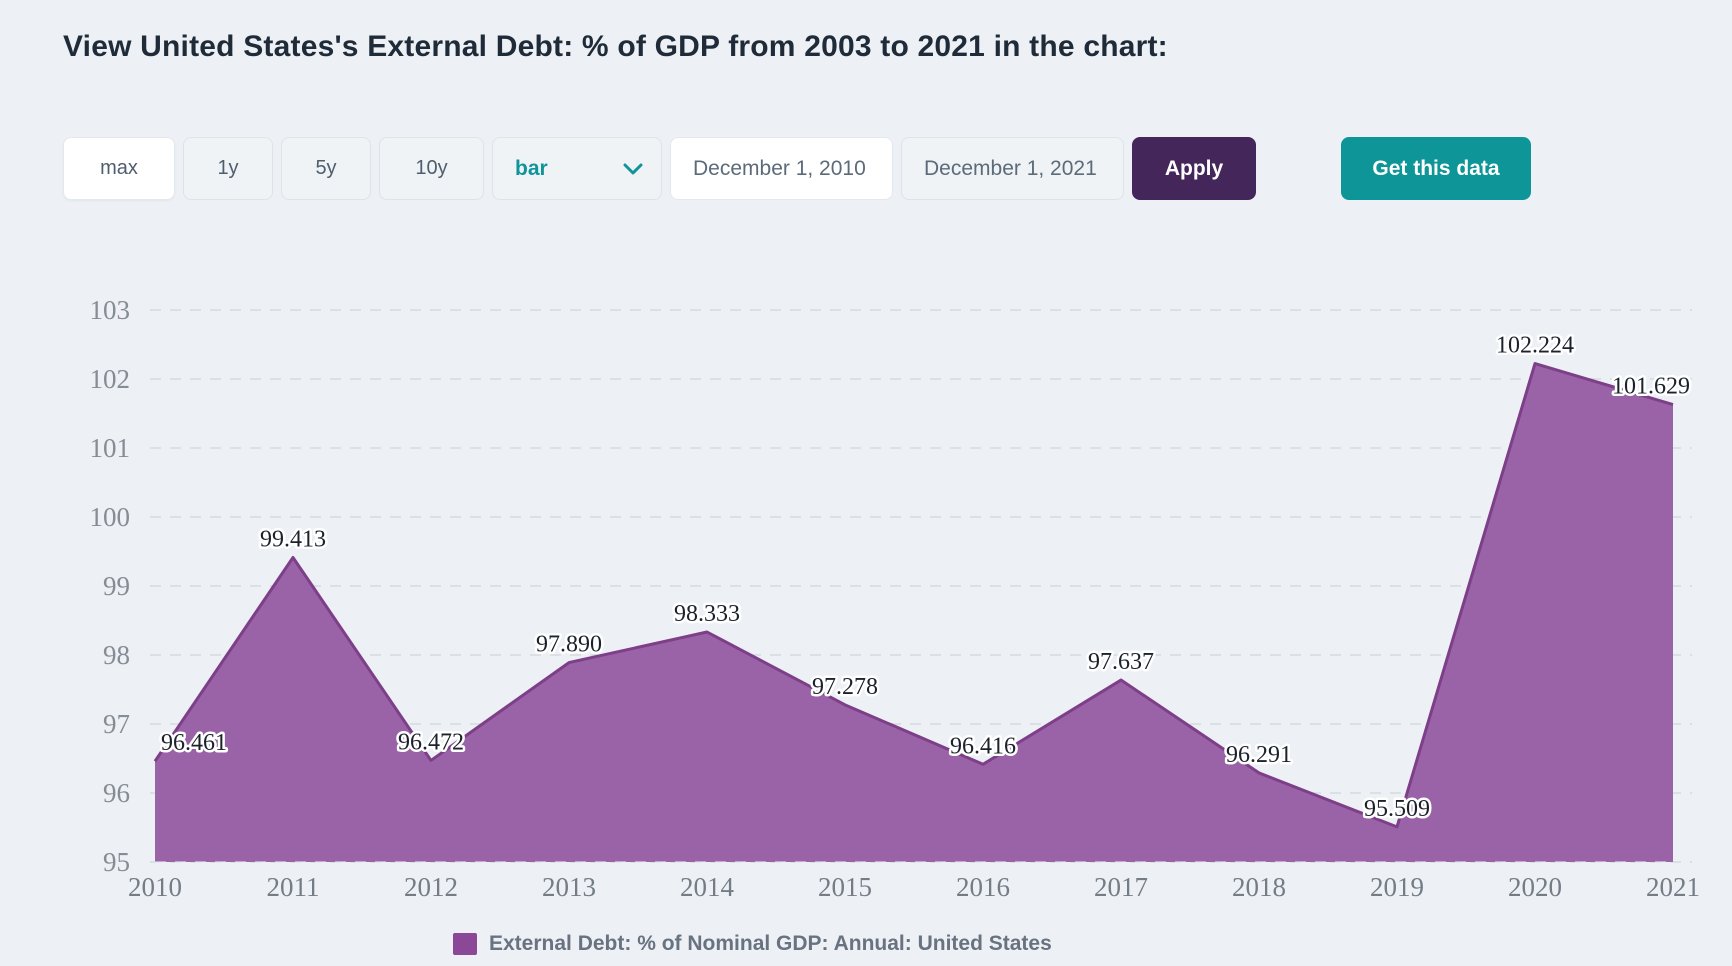  What do you see at coordinates (1397, 887) in the screenshot?
I see `svg-text: 2019` at bounding box center [1397, 887].